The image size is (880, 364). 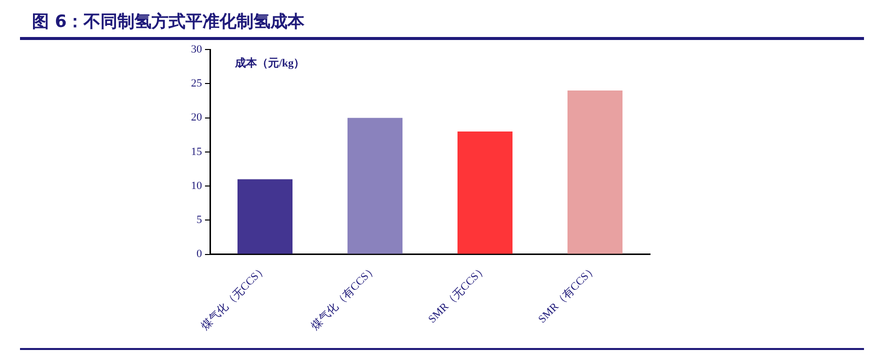 I want to click on y-axis-title: 成本（元/kg）, so click(x=269, y=63).